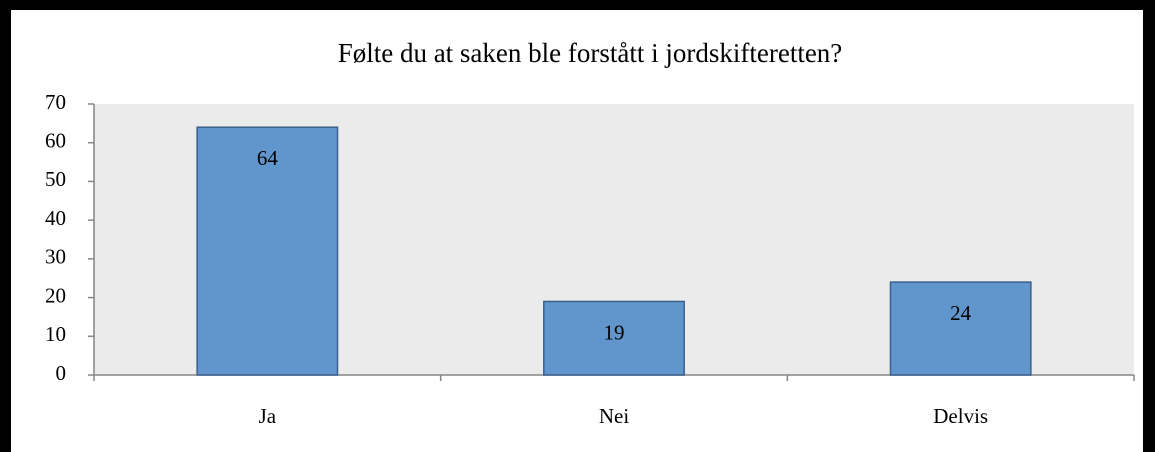  I want to click on y-tick-label: 10, so click(55, 334).